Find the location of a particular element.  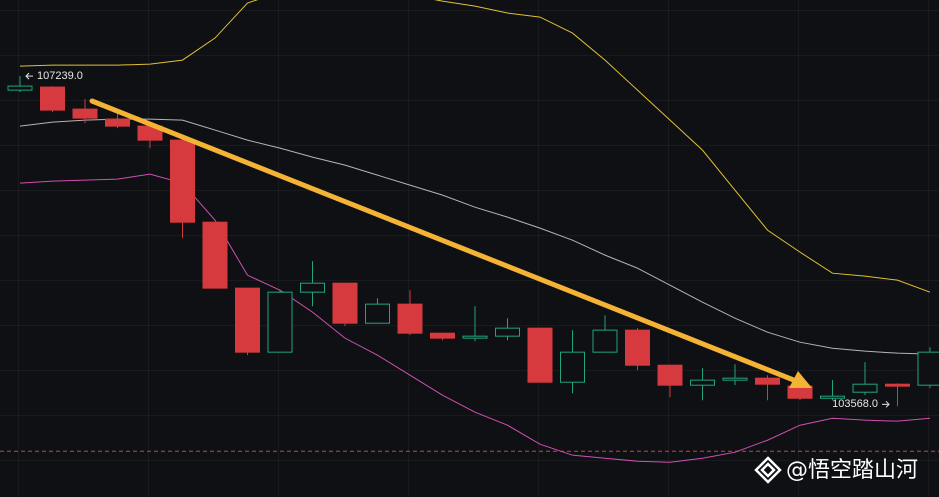

min-label: 103568.0 is located at coordinates (855, 404).